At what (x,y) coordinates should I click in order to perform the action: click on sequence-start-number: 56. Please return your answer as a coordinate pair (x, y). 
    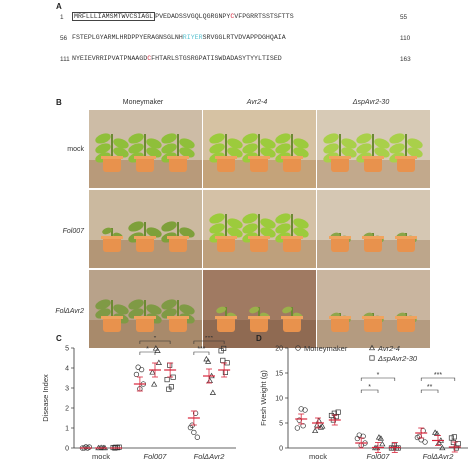
    Looking at the image, I should click on (64, 38).